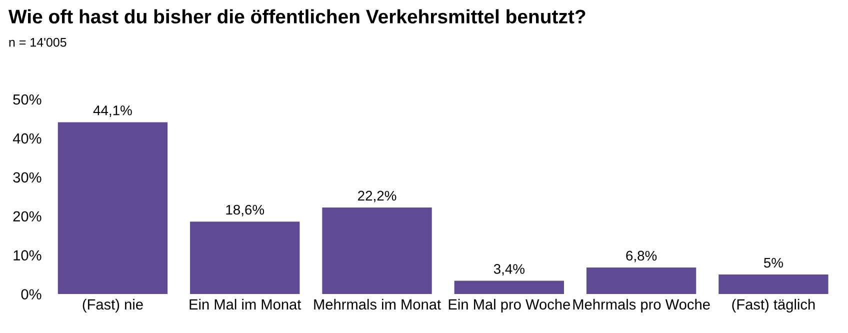 This screenshot has width=848, height=333. I want to click on x-tick-label: (Fast) täglich, so click(773, 305).